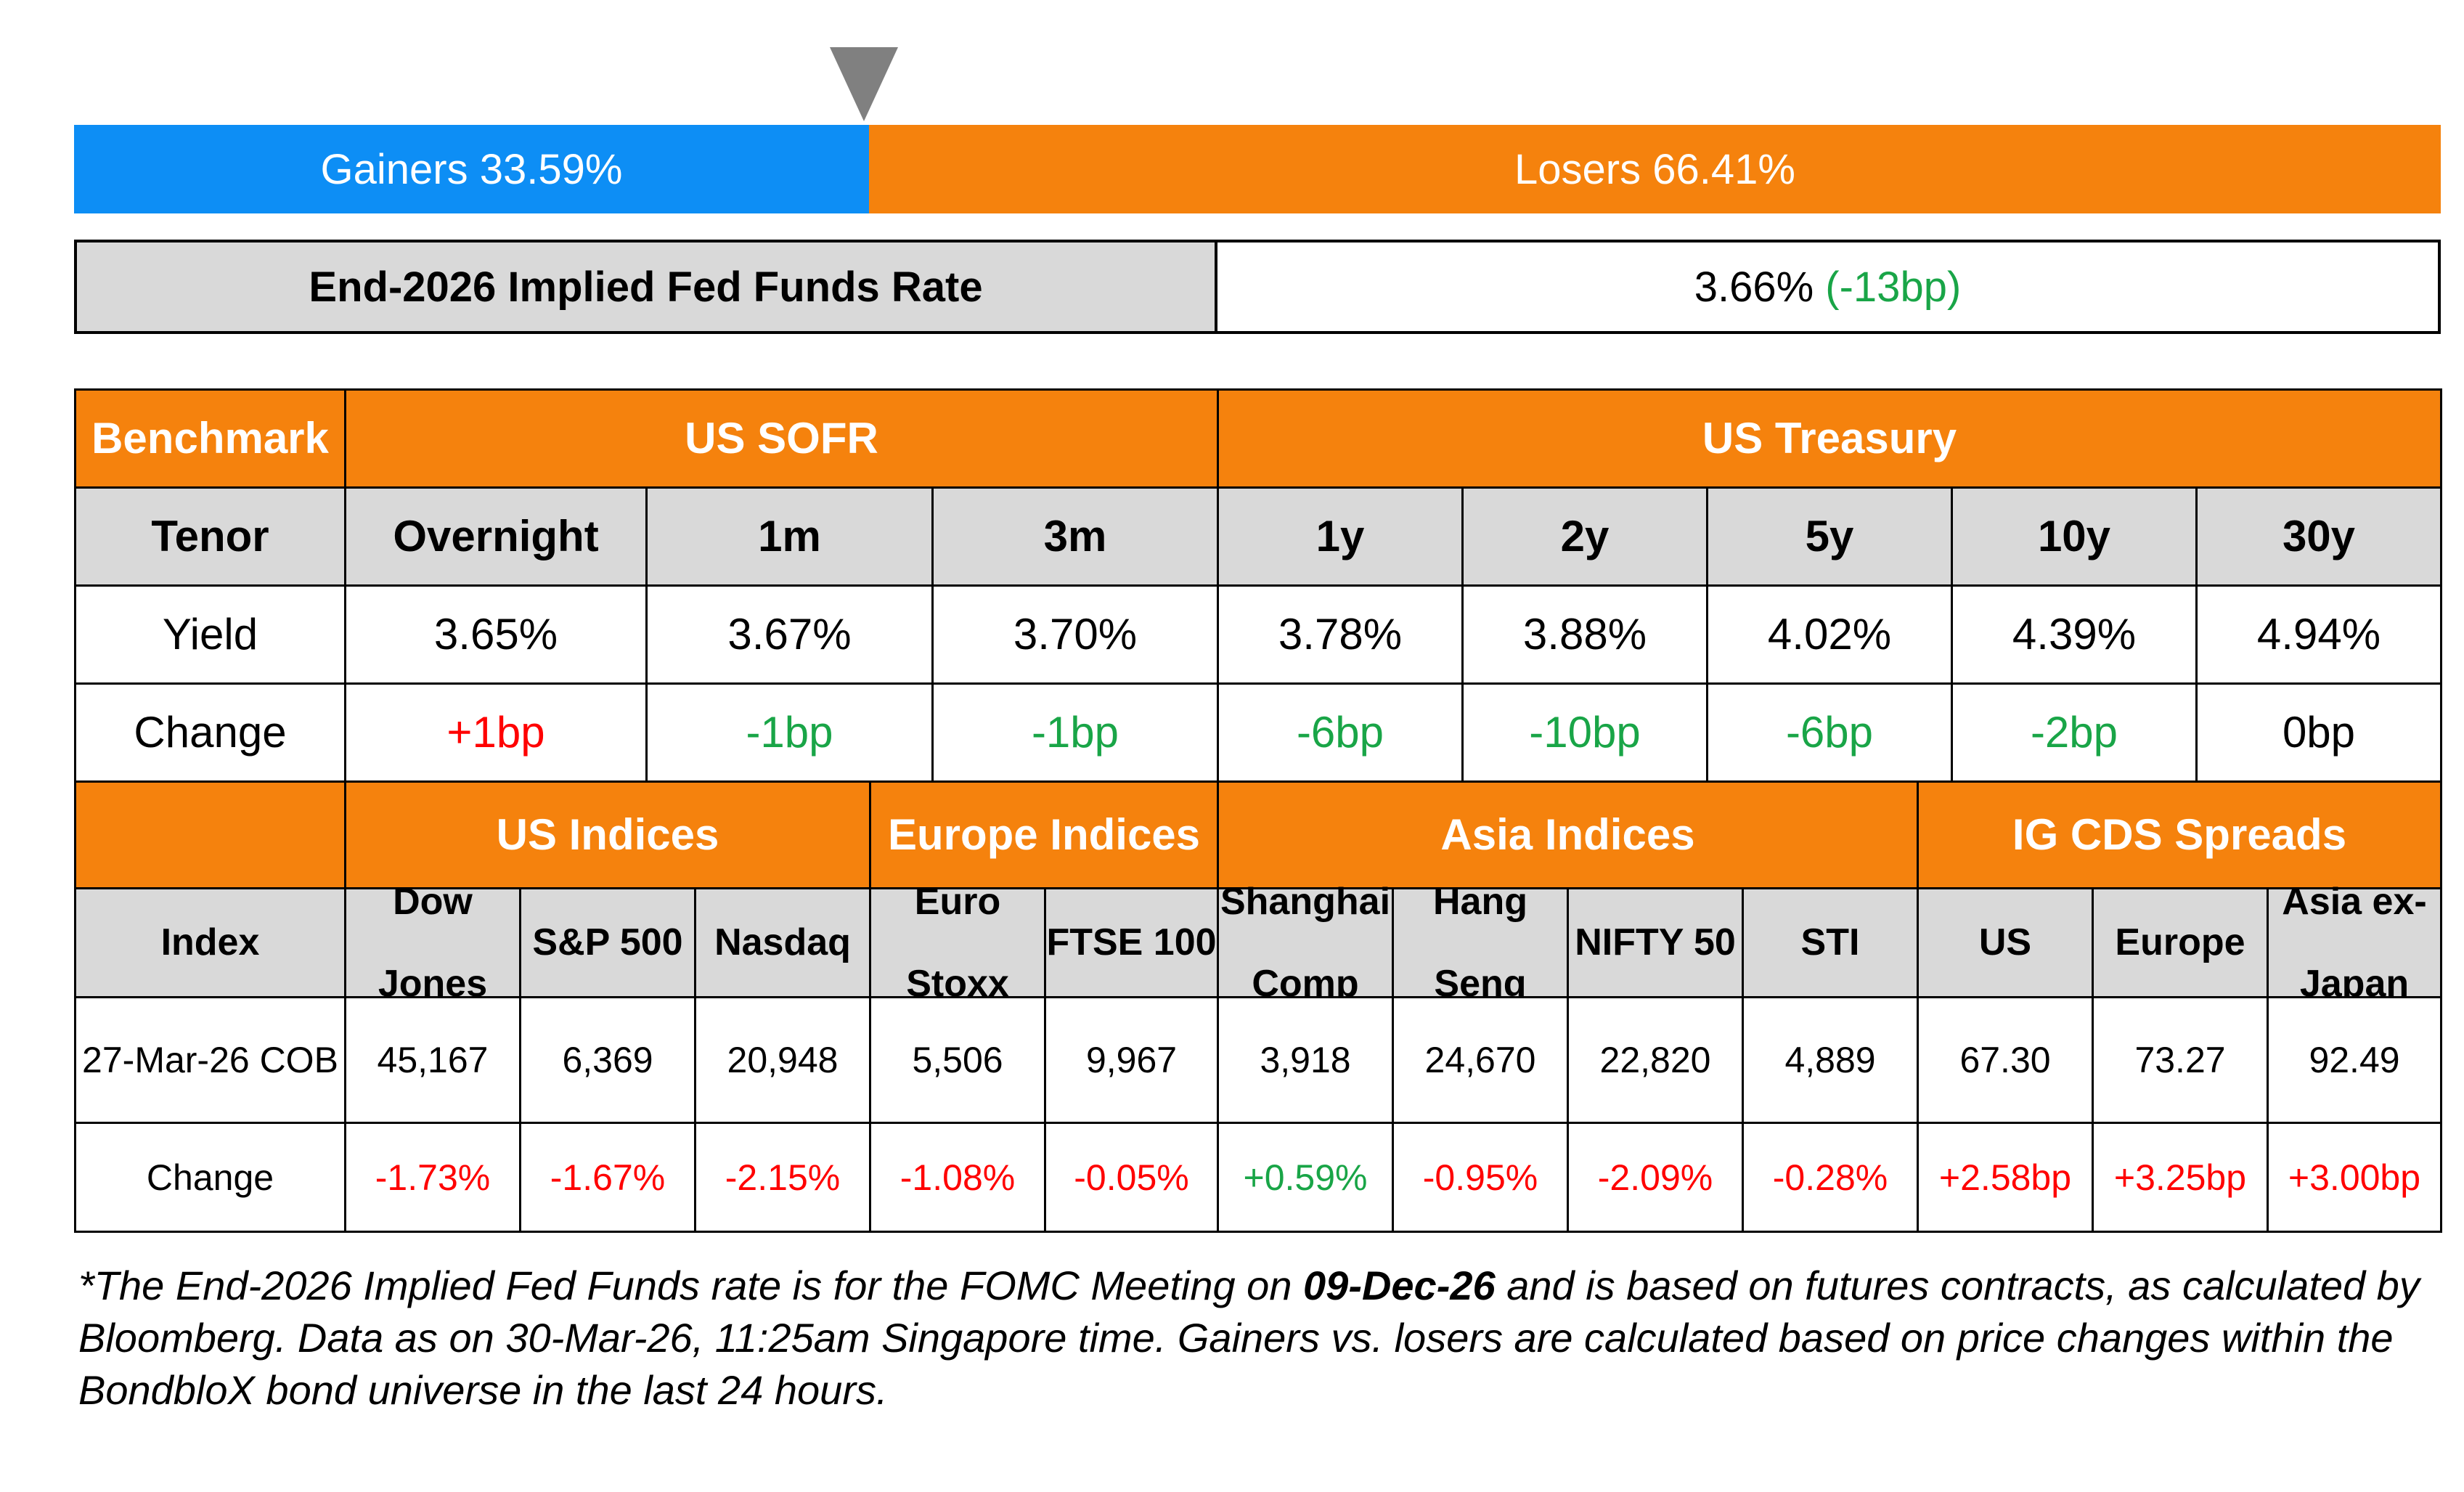 The image size is (2464, 1492). I want to click on index-name-header: Asia ex- Japan, so click(2354, 942).